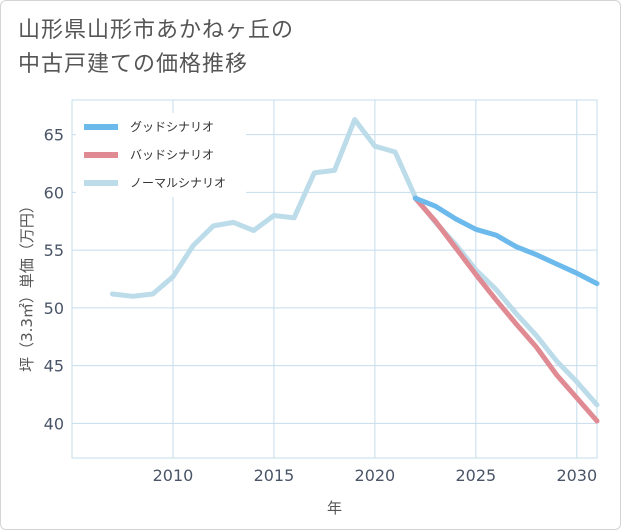 Image resolution: width=621 pixels, height=530 pixels. I want to click on y-tick-label: 55, so click(54, 250).